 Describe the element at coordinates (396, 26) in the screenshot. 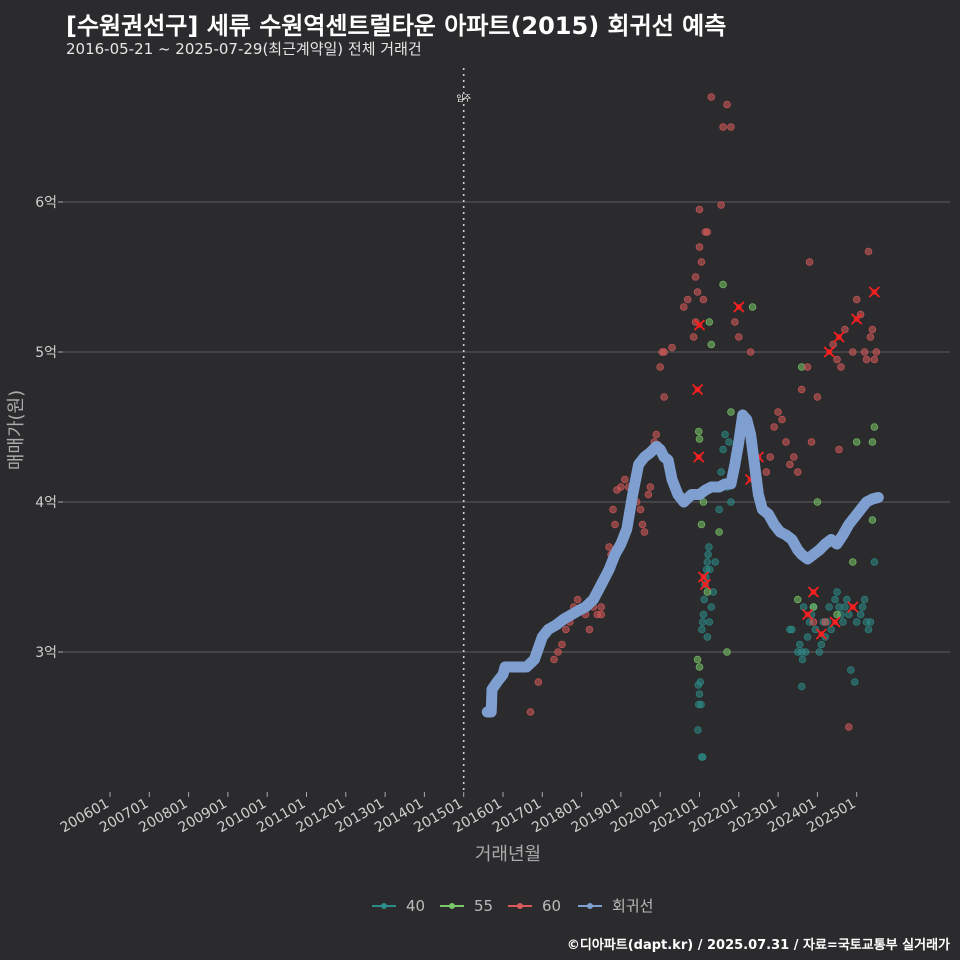

I see `chart-title: [수원권선구] 세류 수원역센트럴타운 아파트(2015) 회귀선 예측` at that location.